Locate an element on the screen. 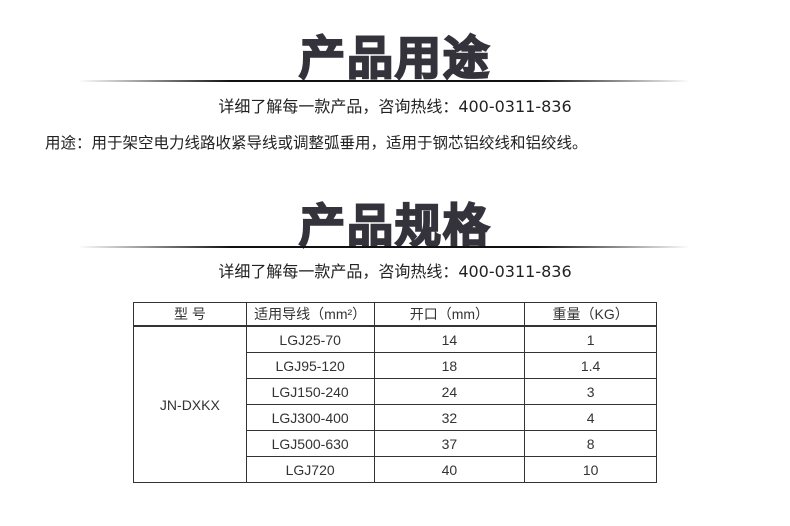 This screenshot has width=790, height=526. wire-cell: LGJ25-70 is located at coordinates (310, 339).